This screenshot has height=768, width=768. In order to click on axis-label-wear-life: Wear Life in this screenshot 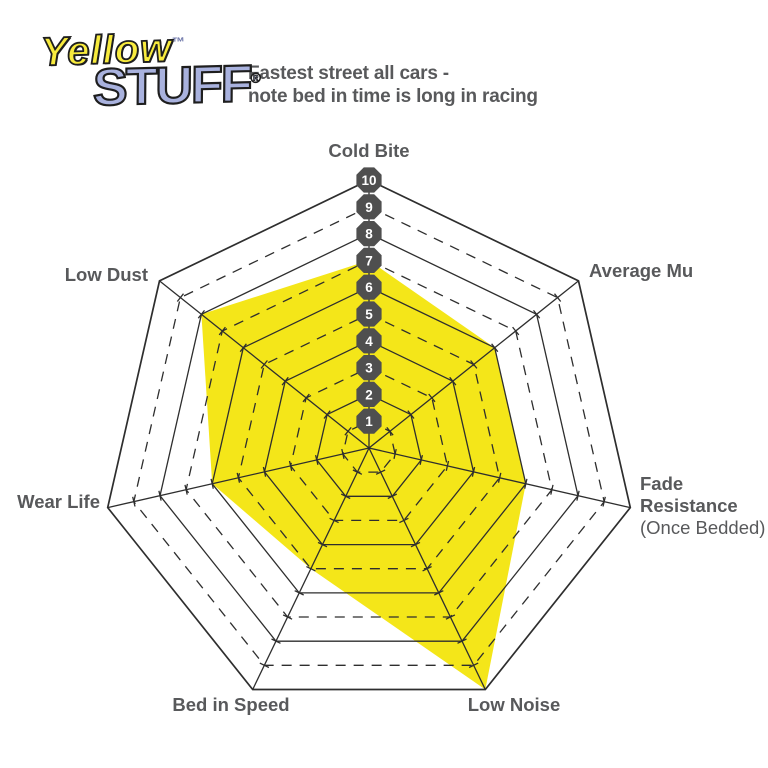, I will do `click(58, 501)`.